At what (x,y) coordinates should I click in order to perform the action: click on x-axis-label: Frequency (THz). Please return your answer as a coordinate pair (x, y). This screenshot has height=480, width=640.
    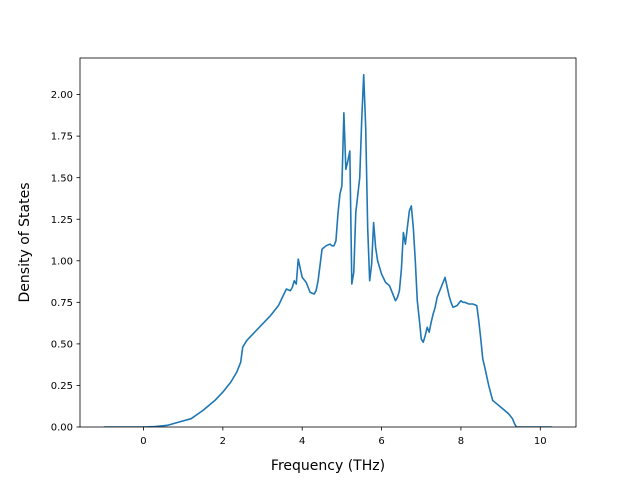
    Looking at the image, I should click on (328, 466).